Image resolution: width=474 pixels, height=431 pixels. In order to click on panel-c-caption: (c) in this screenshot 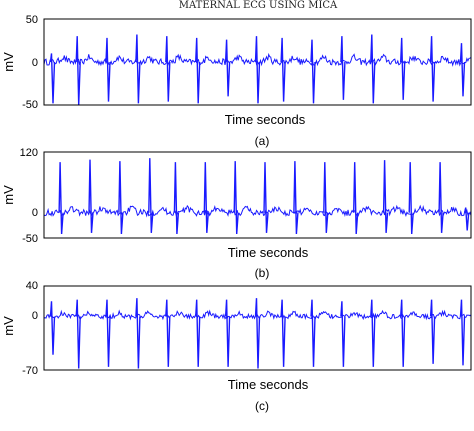, I will do `click(262, 406)`.